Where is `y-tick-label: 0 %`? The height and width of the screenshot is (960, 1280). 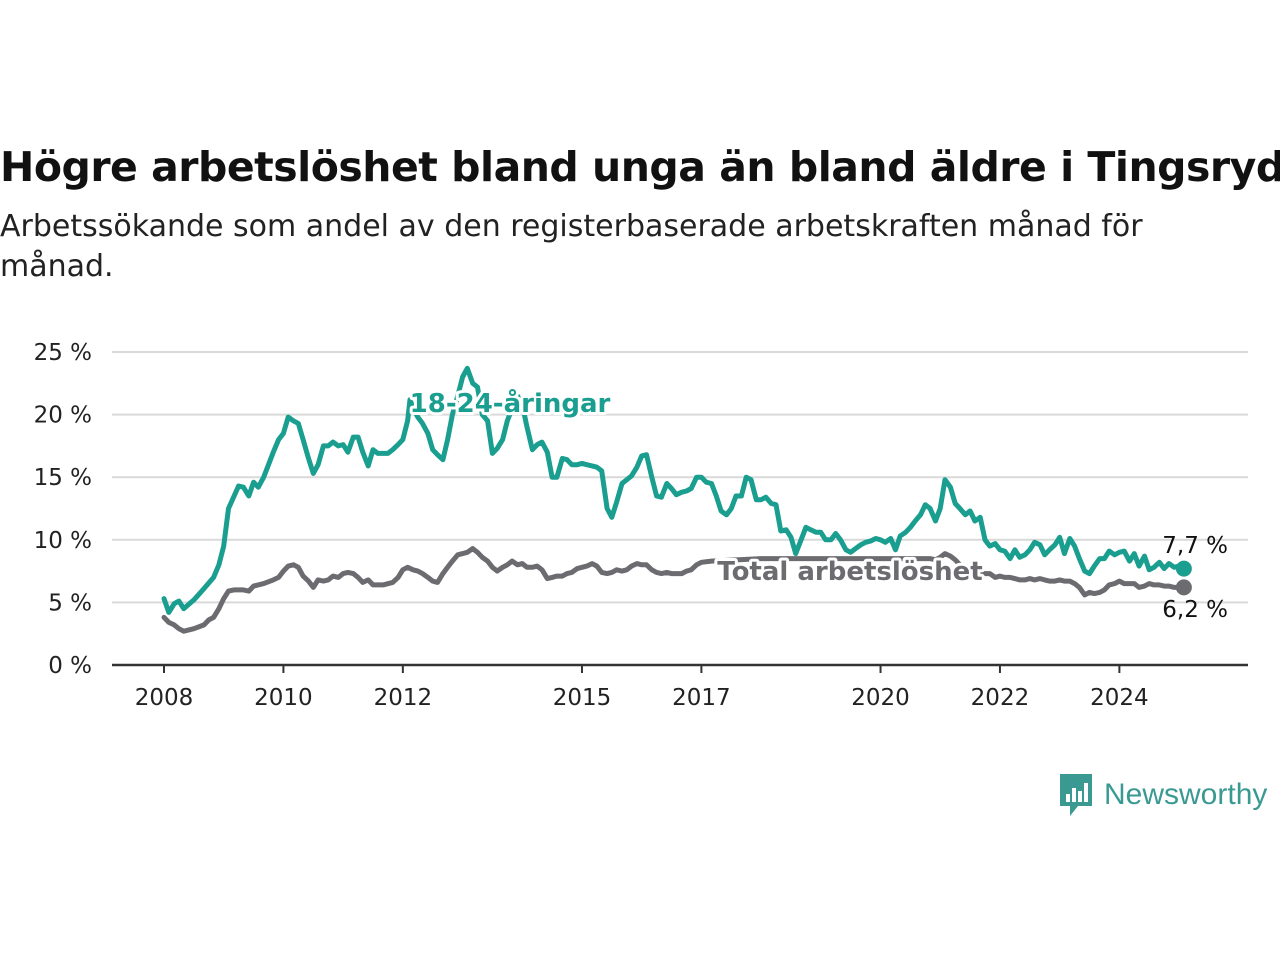
y-tick-label: 0 % is located at coordinates (70, 666).